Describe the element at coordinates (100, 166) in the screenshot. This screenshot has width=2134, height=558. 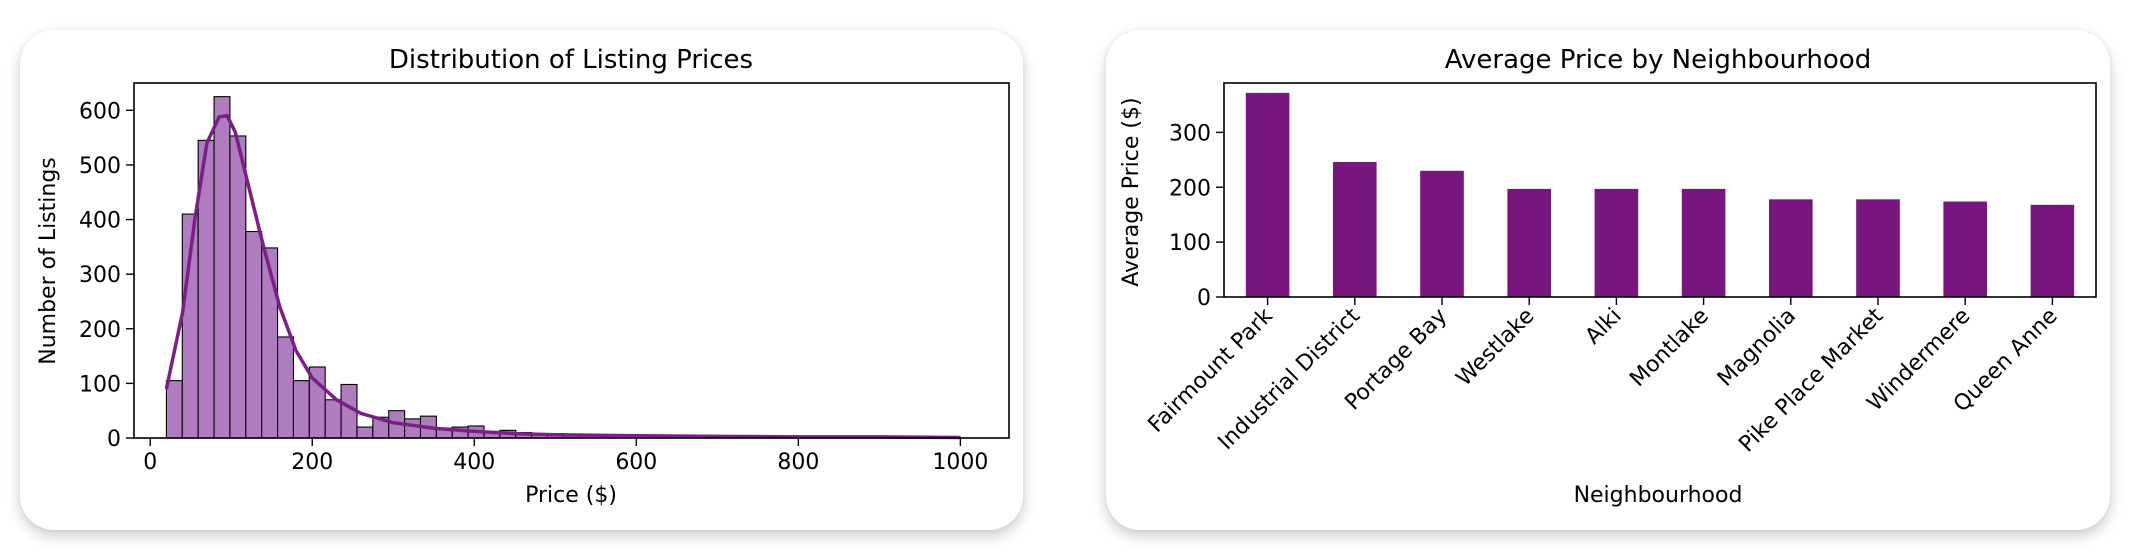
I see `y-tick-label: 500` at that location.